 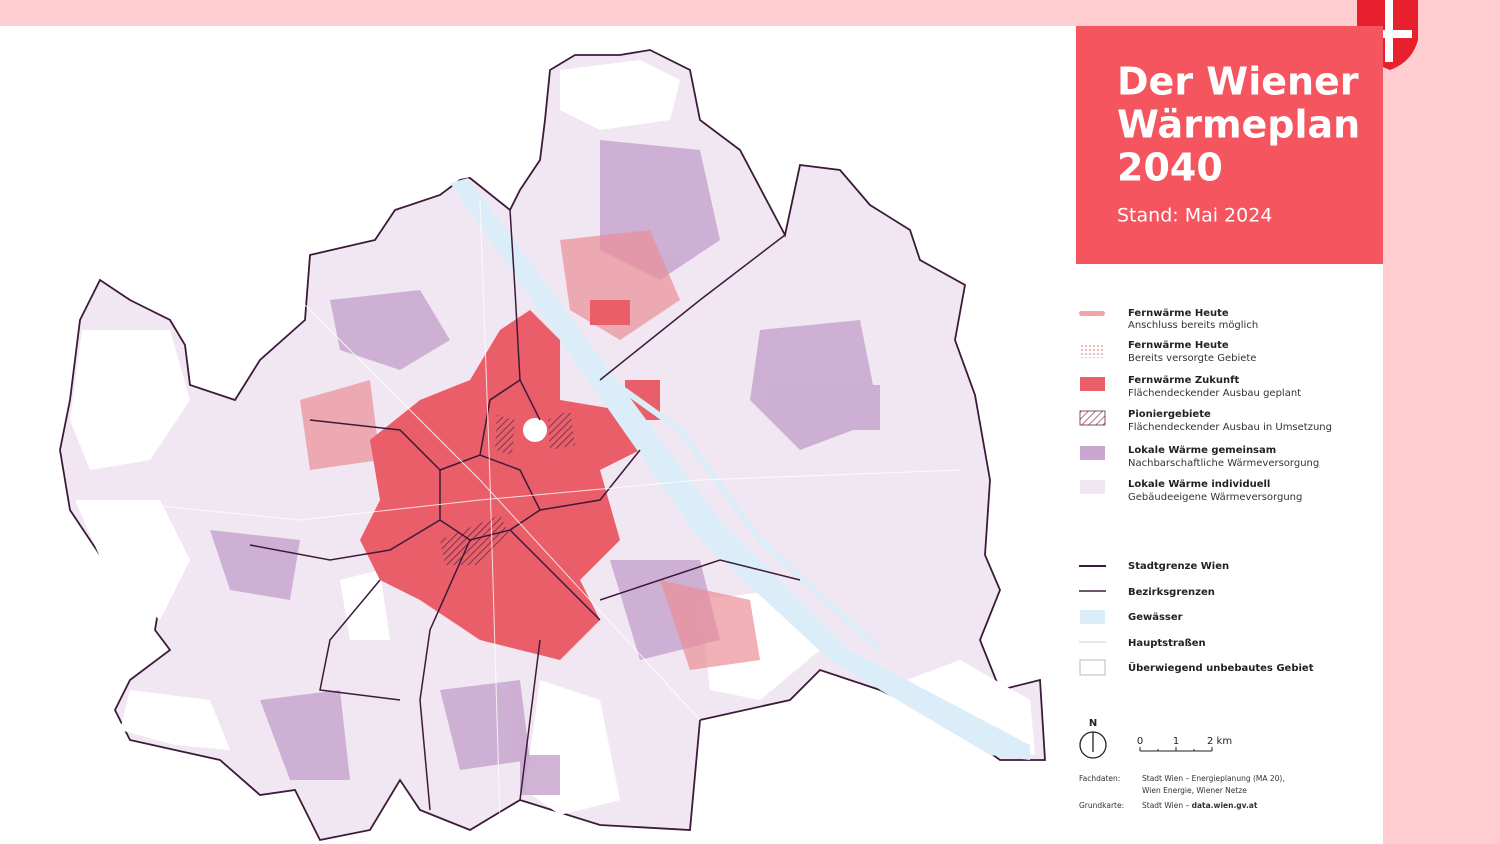 What do you see at coordinates (1214, 393) in the screenshot?
I see `legend-description: Flächendeckender Ausbau geplant` at bounding box center [1214, 393].